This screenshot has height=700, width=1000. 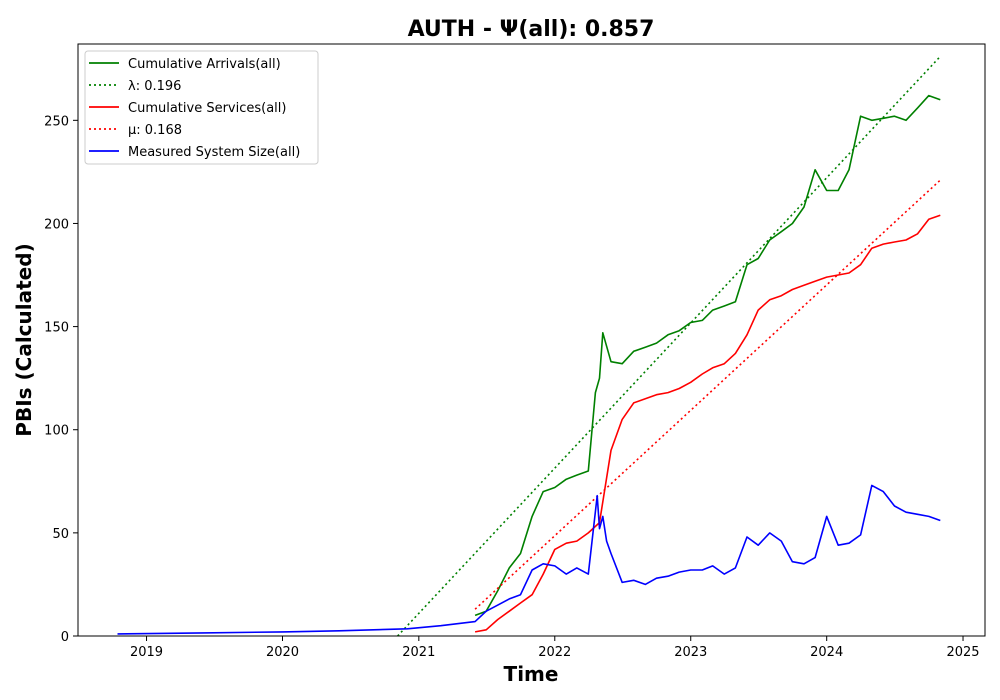 What do you see at coordinates (214, 152) in the screenshot?
I see `legend-label: Measured System Size(all)` at bounding box center [214, 152].